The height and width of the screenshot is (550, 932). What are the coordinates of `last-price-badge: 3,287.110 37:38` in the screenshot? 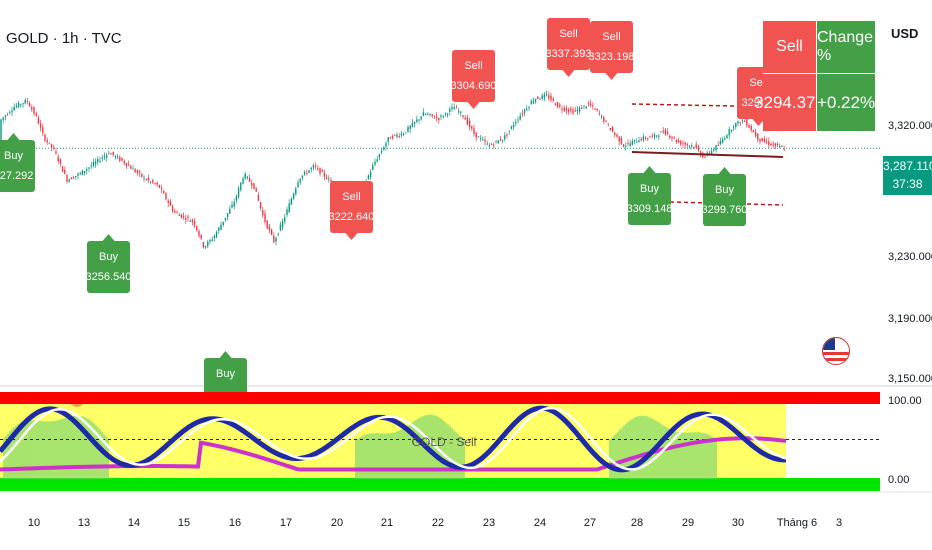 It's located at (907, 175).